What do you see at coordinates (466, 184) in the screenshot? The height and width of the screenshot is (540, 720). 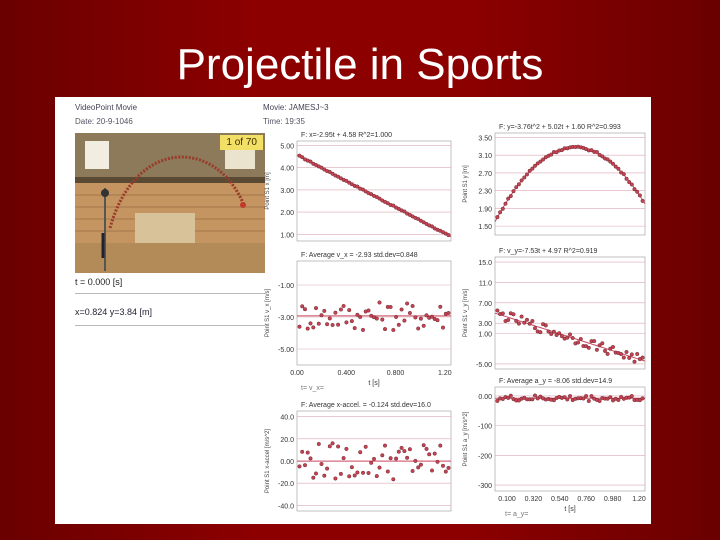 I see `y-axis-label: Point S1 y [m]` at bounding box center [466, 184].